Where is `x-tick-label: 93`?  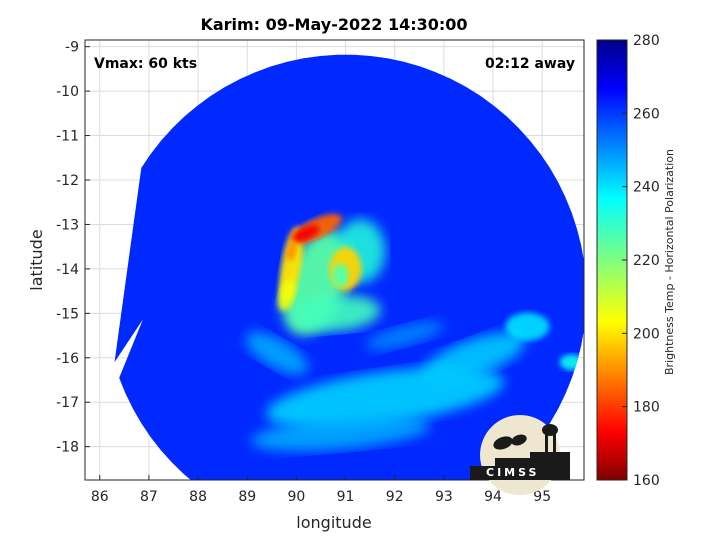
x-tick-label: 93 is located at coordinates (444, 497).